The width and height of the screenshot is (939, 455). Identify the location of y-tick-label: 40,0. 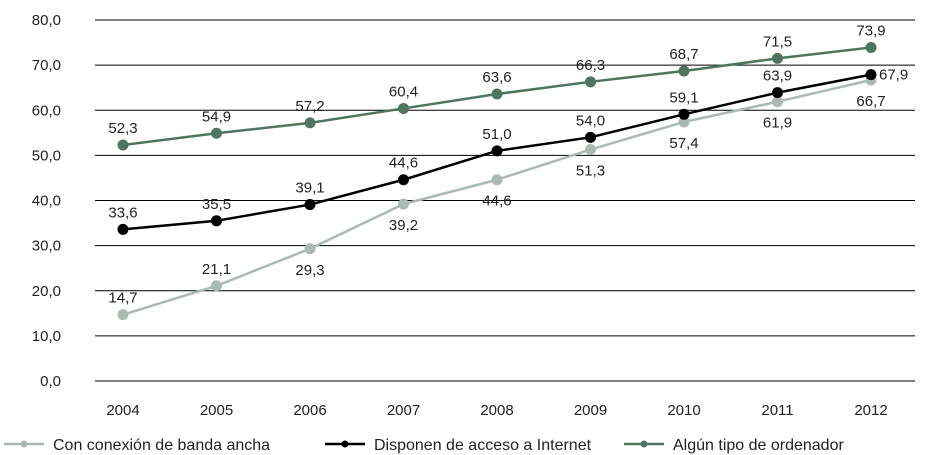
(46, 201).